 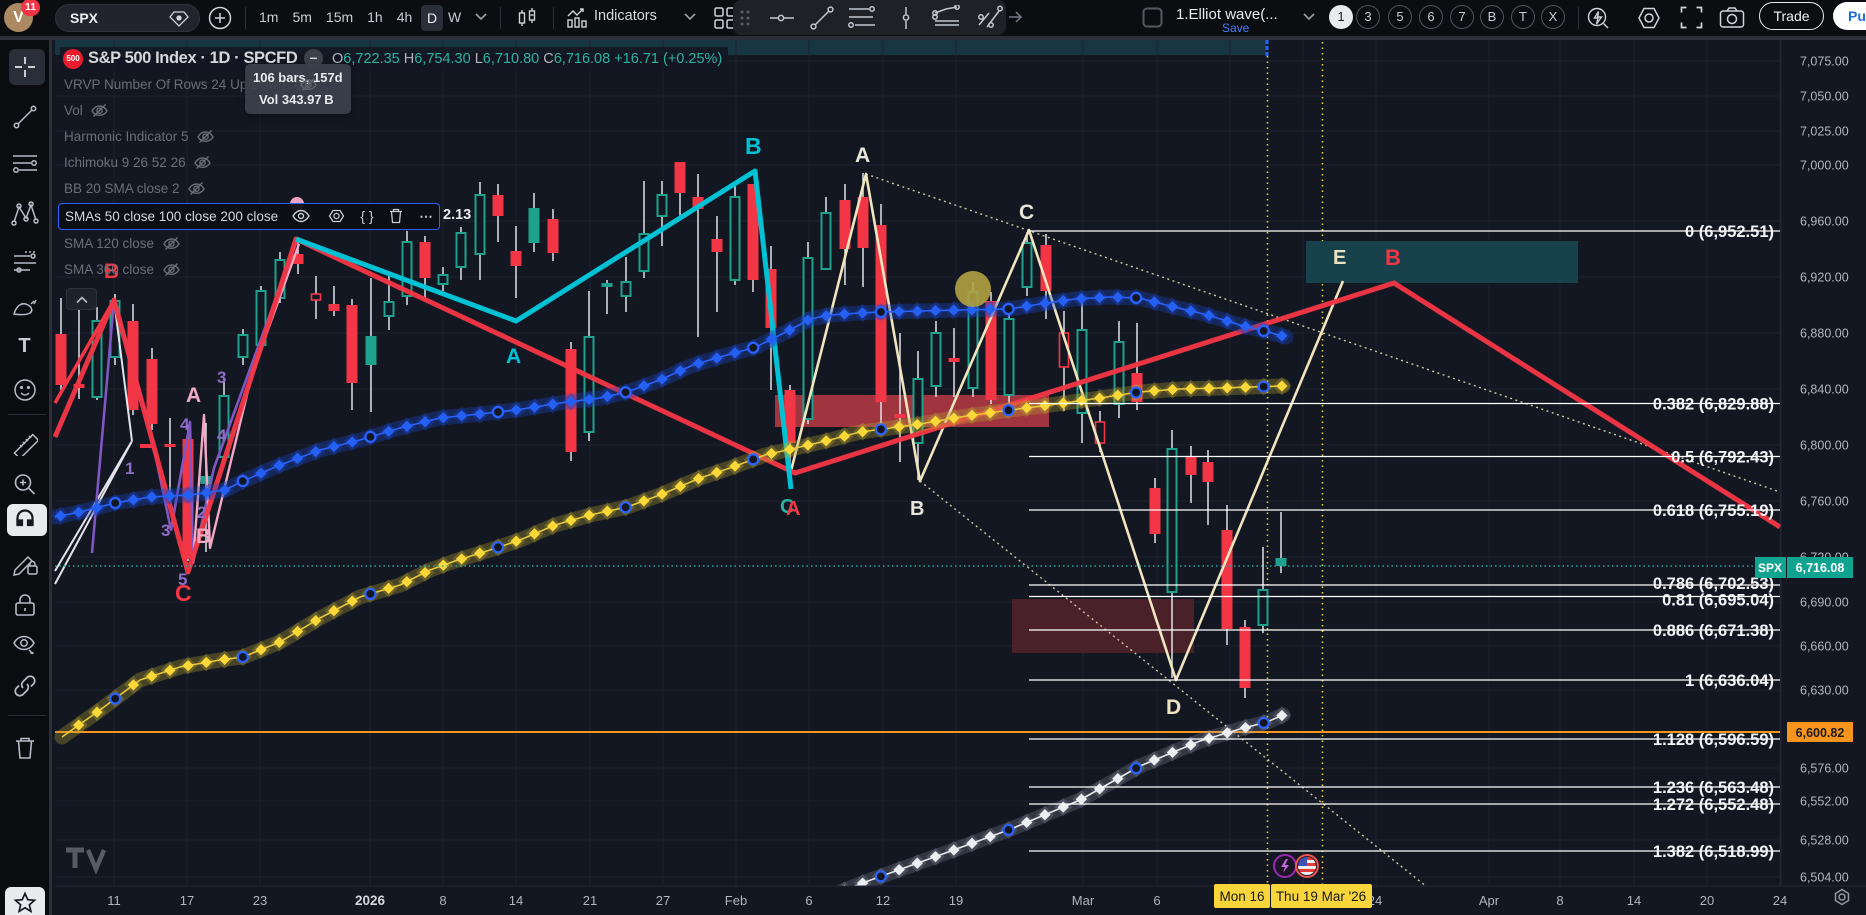 I want to click on svg-text: 21, so click(x=590, y=900).